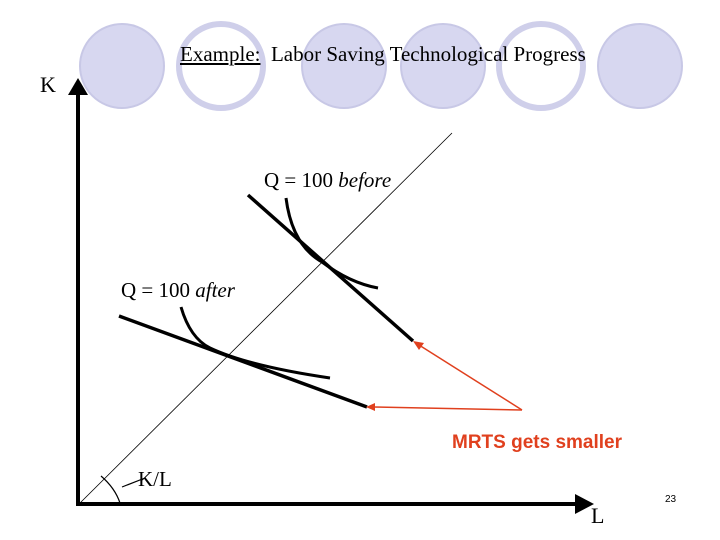 This screenshot has width=720, height=540. What do you see at coordinates (220, 54) in the screenshot?
I see `title-prefix: Example:` at bounding box center [220, 54].